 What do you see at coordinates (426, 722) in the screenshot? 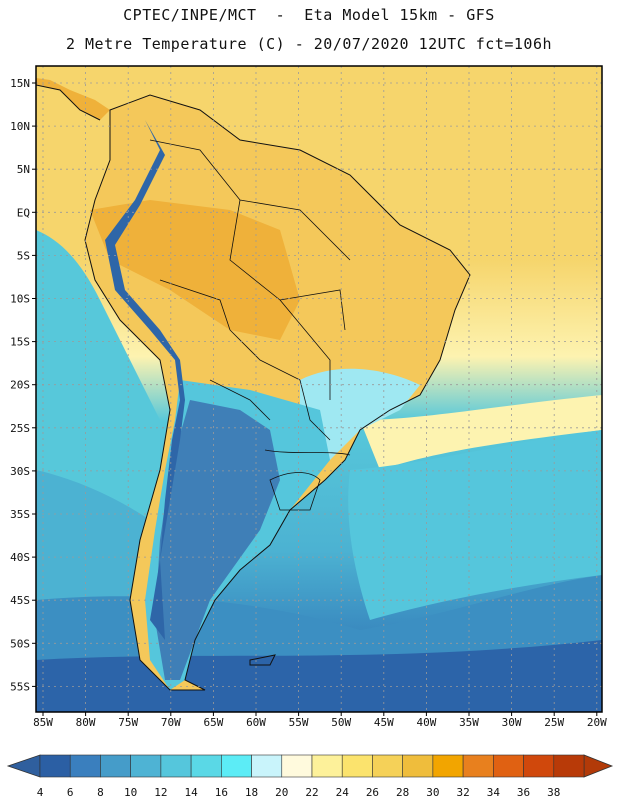
I see `lon-tick-label: 40W` at bounding box center [426, 722].